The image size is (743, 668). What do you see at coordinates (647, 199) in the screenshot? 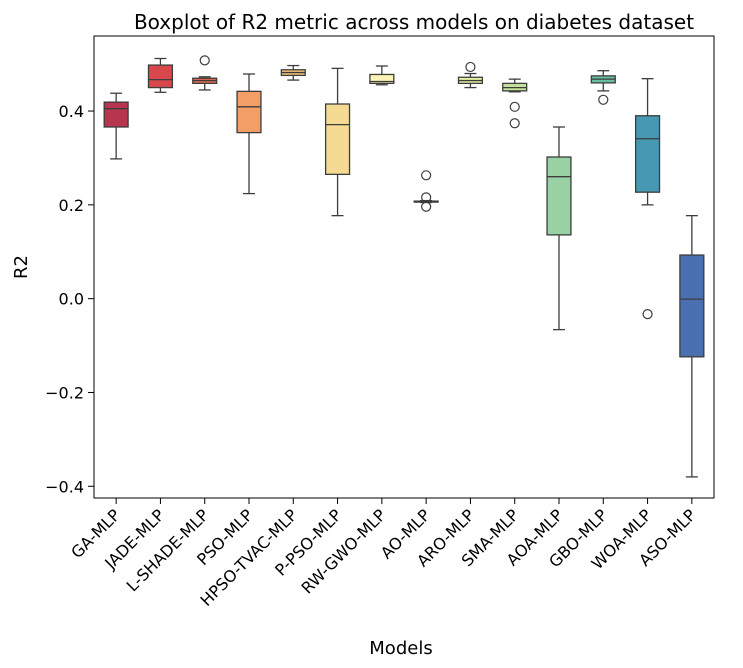
I see `box-woa-mlp` at bounding box center [647, 199].